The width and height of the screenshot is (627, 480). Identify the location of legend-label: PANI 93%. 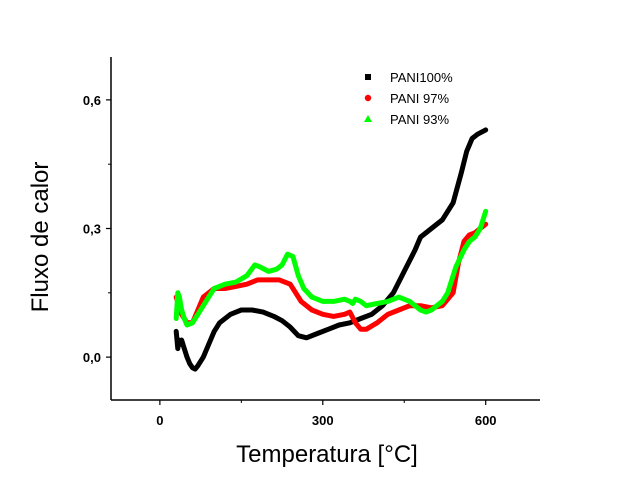
(419, 119).